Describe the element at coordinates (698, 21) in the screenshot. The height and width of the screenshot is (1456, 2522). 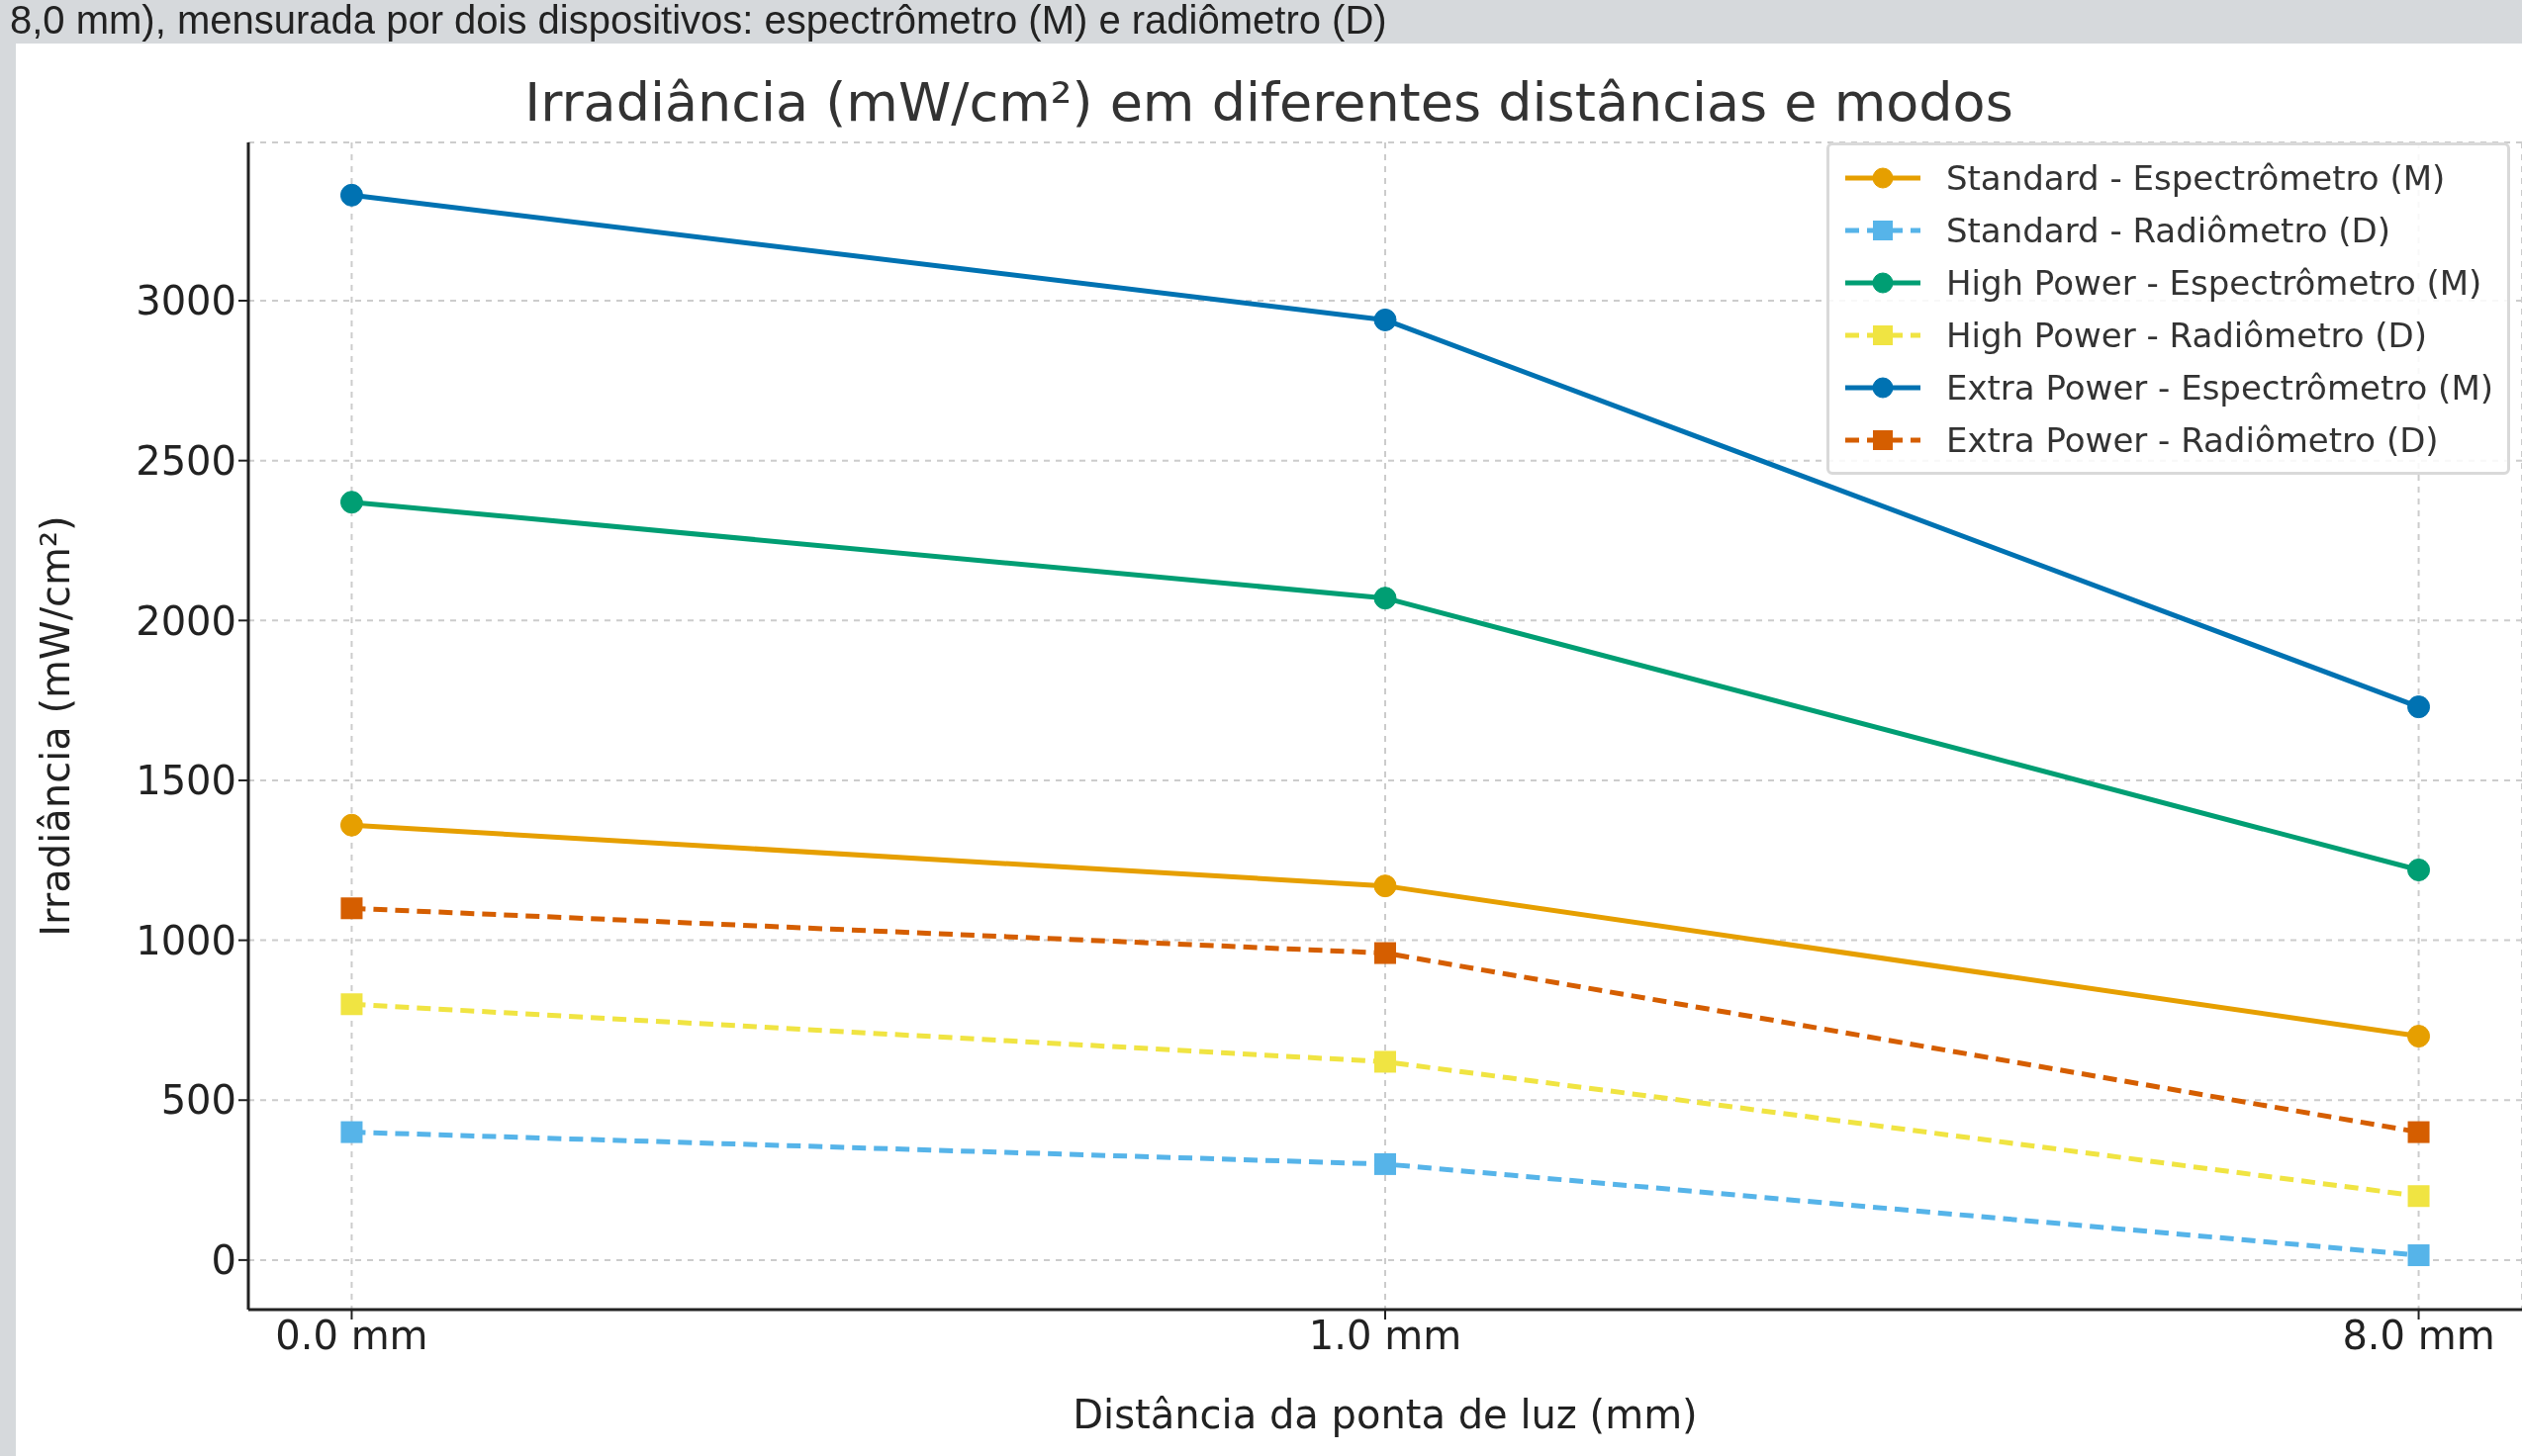
I see `text: 8,0 mm), mensurada por dois dispositivos: espectrômetro (M) e radiômetro (D)` at that location.